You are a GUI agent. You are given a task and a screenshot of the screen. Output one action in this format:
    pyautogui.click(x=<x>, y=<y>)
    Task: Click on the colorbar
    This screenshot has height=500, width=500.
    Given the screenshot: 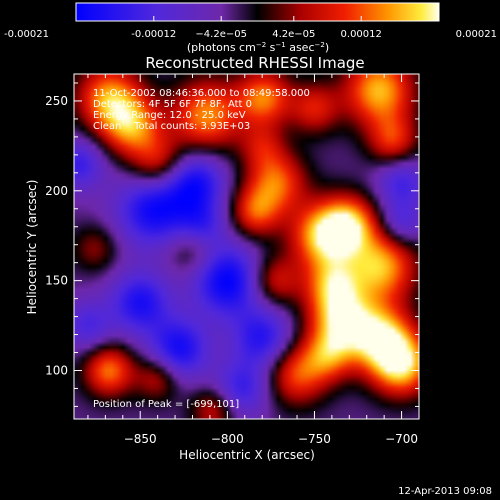 What is the action you would take?
    pyautogui.click(x=257, y=12)
    